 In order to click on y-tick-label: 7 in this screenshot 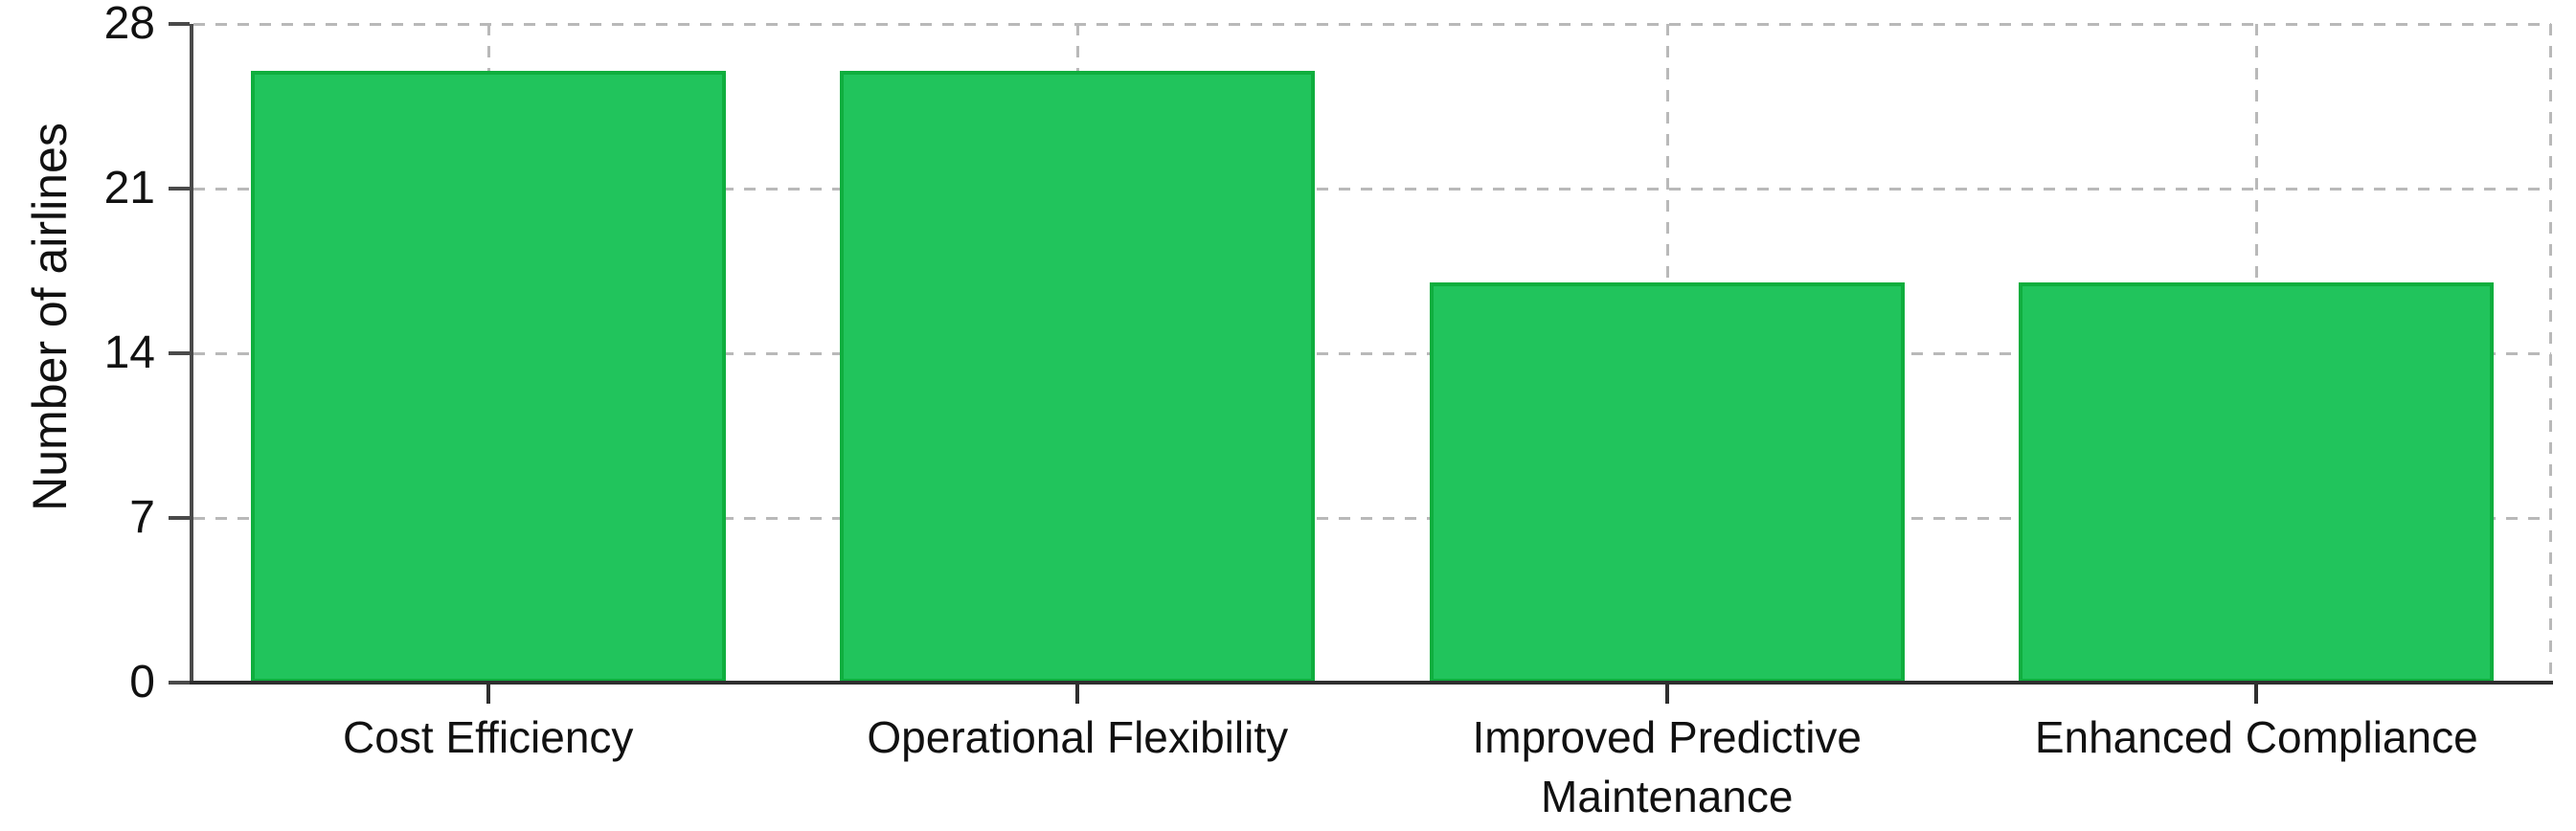, I will do `click(142, 517)`.